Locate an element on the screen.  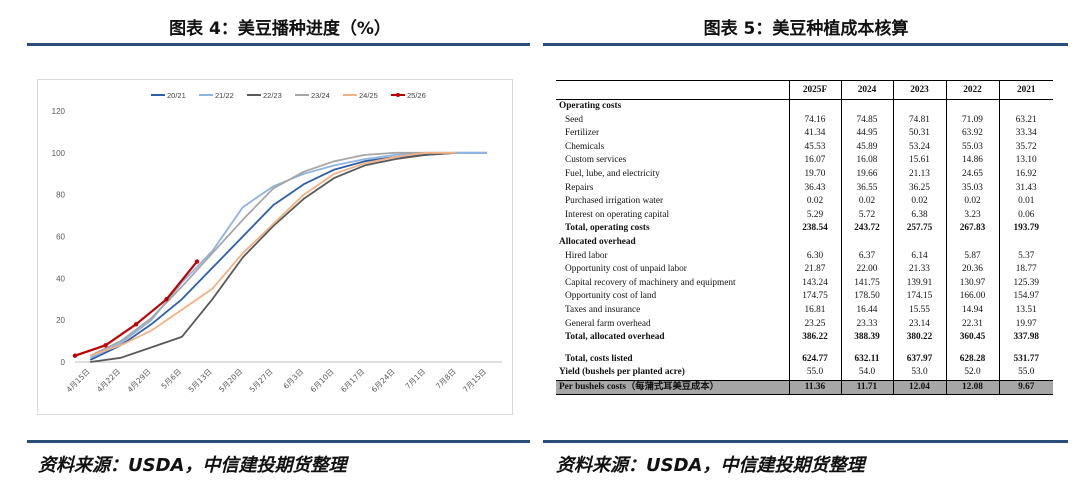
table-cell: 15.61 is located at coordinates (919, 161).